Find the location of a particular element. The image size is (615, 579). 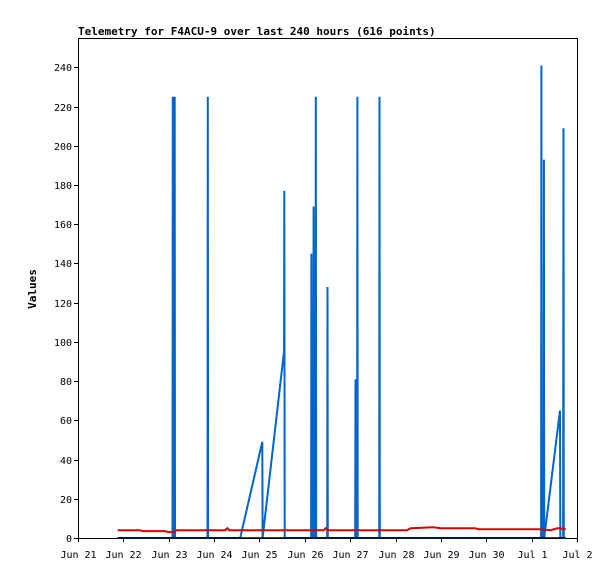

y-axis-ticks: 0 20 40 60 80 100 120 140 160 180 200 220 240 is located at coordinates (66, 304).